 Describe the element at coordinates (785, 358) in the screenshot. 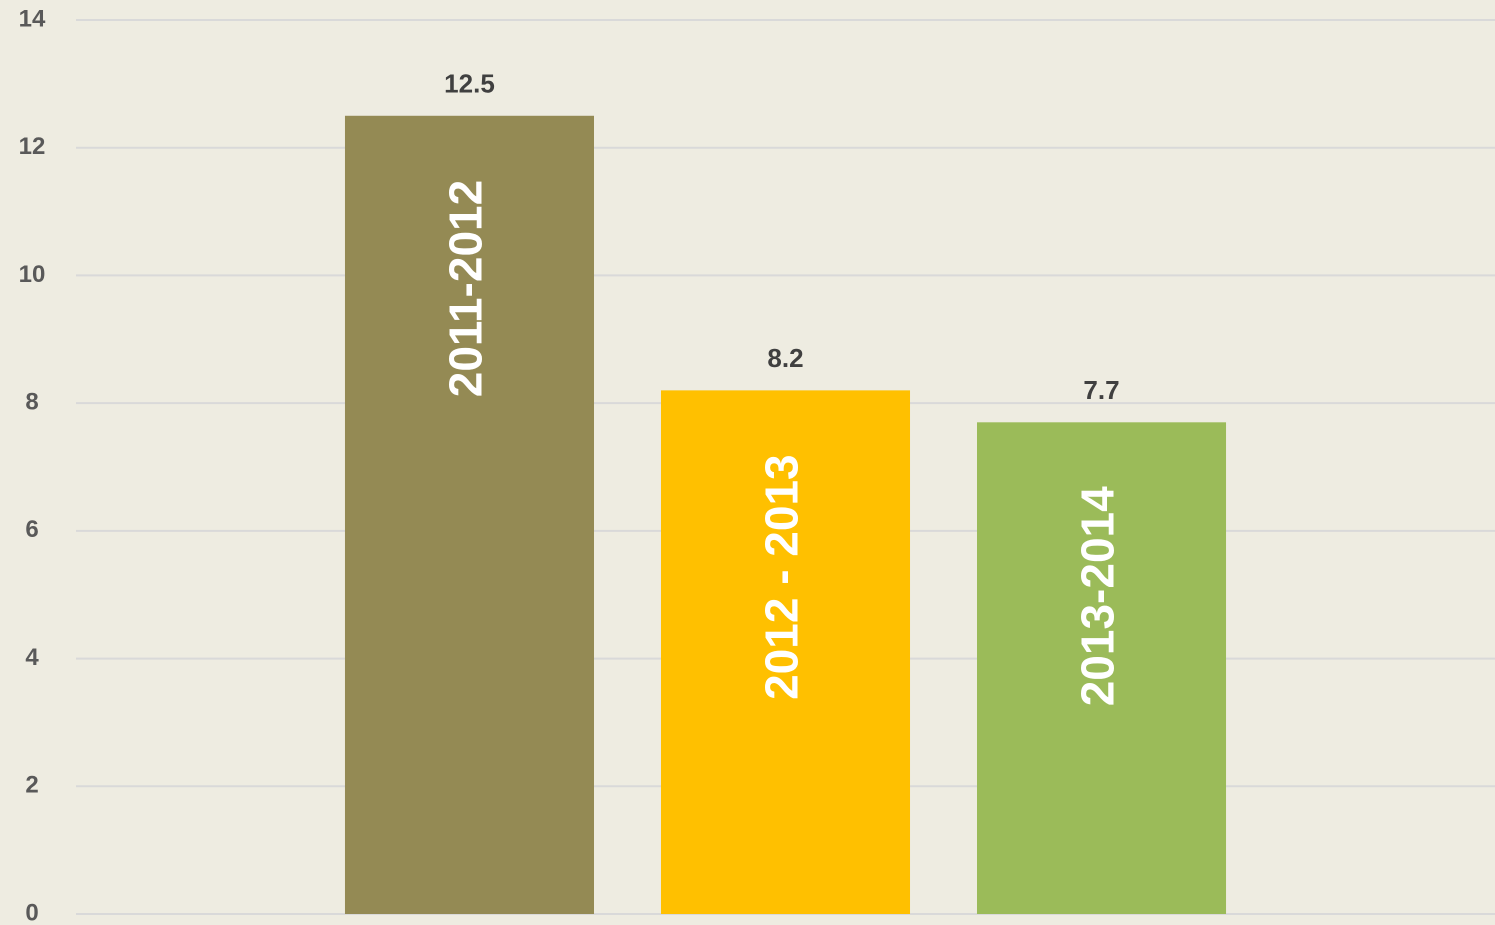

I see `value-label: 8.2` at that location.